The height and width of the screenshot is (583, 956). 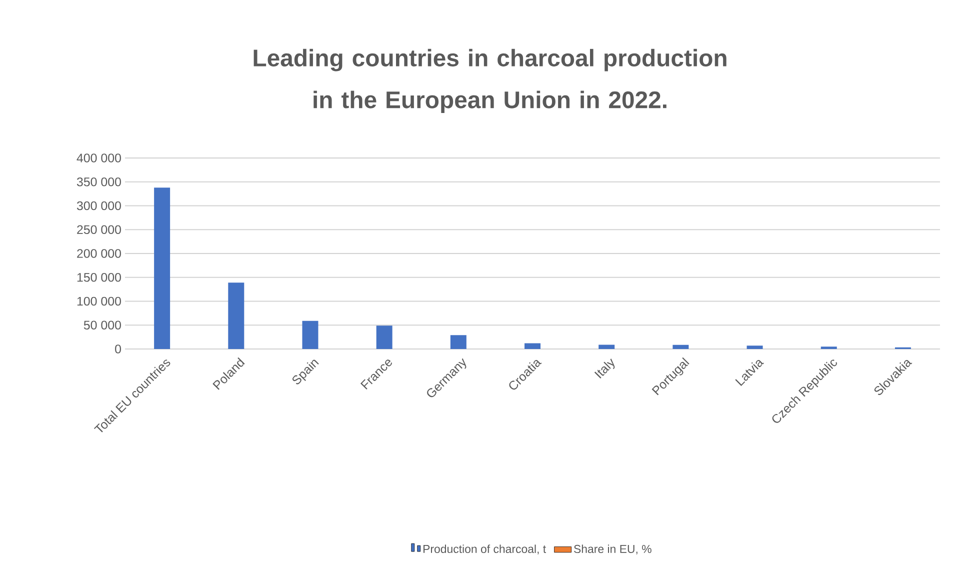 I want to click on y-tick-label: 150 000, so click(x=99, y=277).